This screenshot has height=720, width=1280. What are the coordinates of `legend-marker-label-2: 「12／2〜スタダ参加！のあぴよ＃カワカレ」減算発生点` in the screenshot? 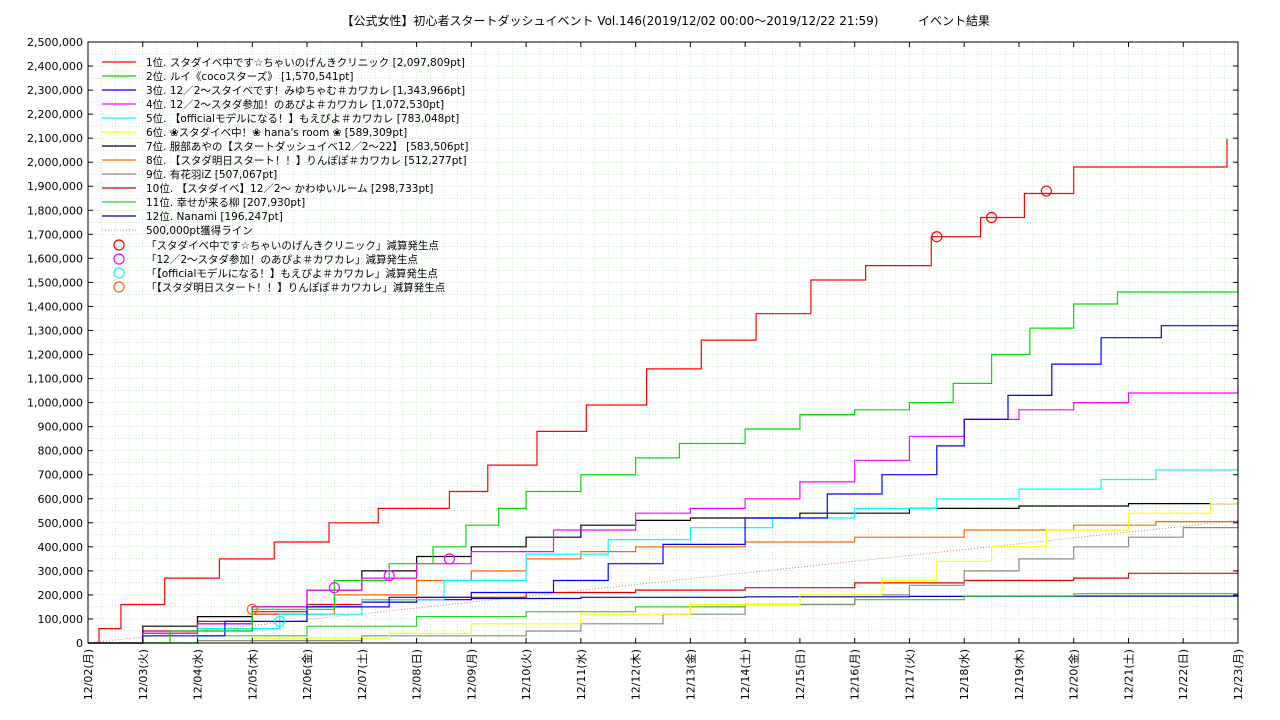 It's located at (282, 259).